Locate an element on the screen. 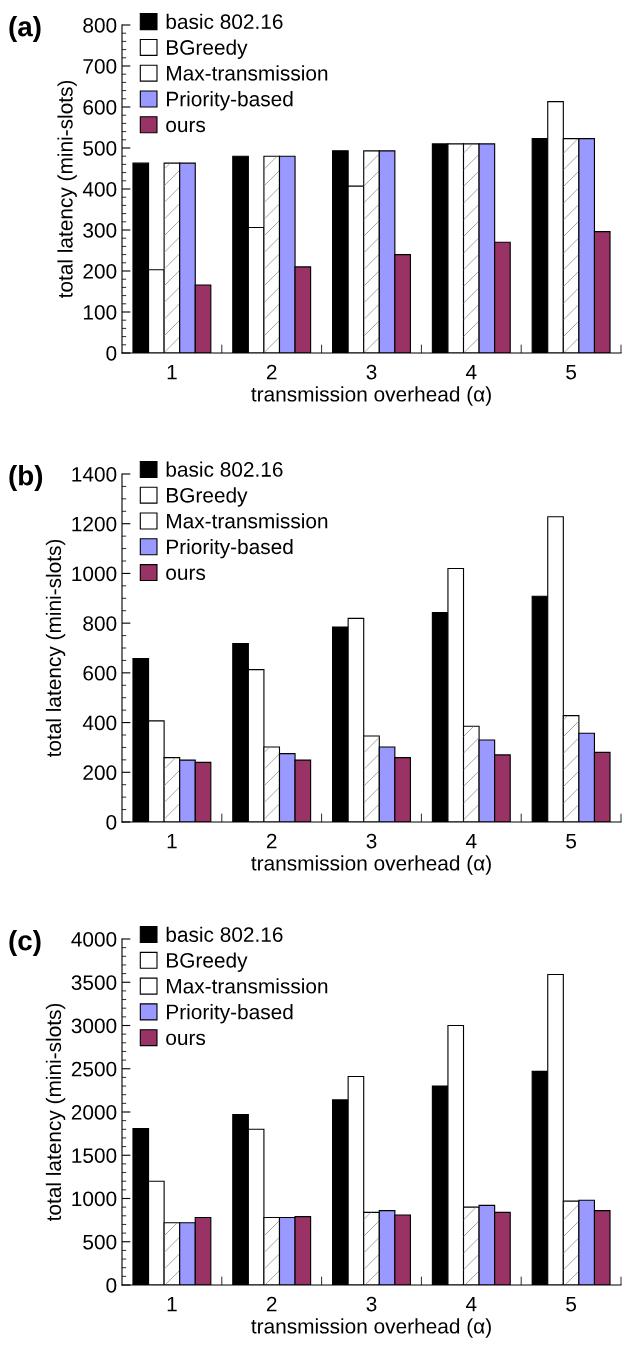 This screenshot has width=631, height=1348. y-tick-label: 1500 is located at coordinates (94, 1155).